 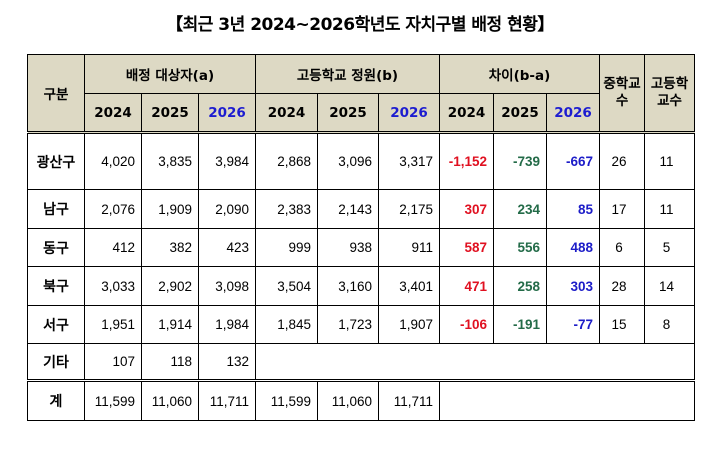 I want to click on a-2025-cell: 1,914, so click(x=170, y=324).